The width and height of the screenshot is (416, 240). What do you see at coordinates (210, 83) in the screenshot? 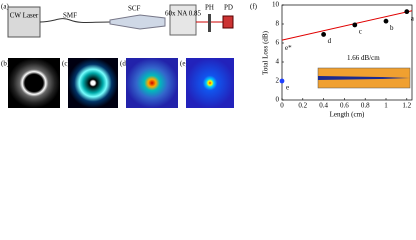
I see `image-e` at bounding box center [210, 83].